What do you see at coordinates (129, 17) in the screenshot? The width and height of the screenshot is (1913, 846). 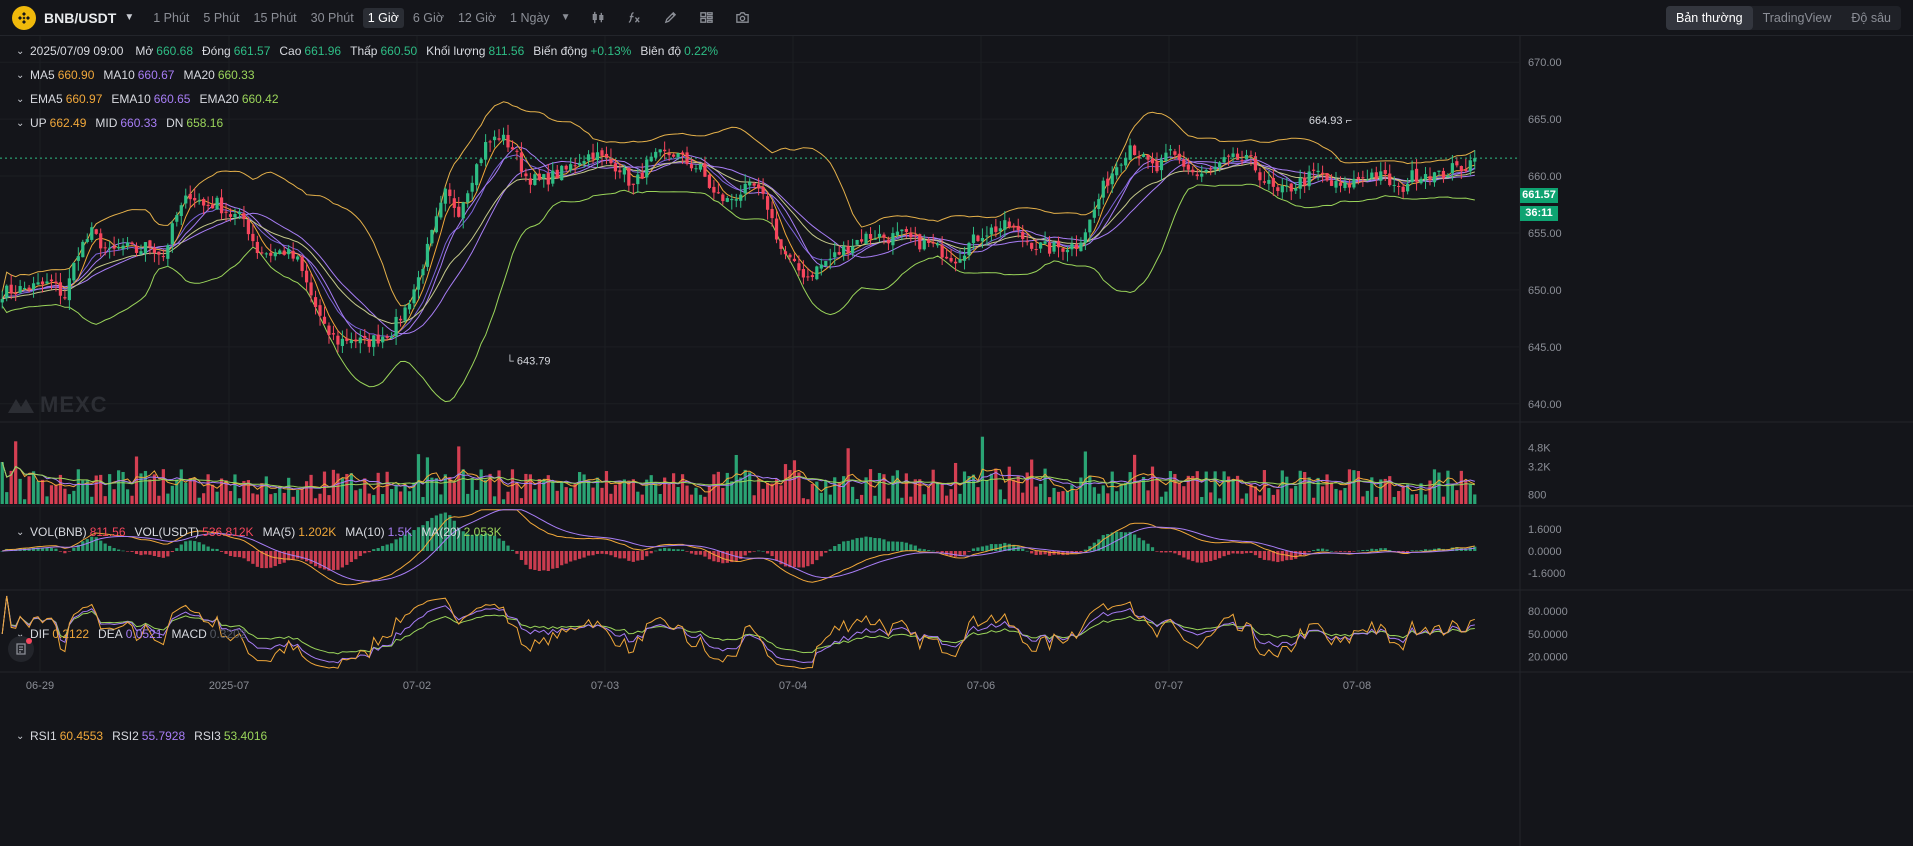 I see `symbol-dropdown-caret-icon: ▼` at bounding box center [129, 17].